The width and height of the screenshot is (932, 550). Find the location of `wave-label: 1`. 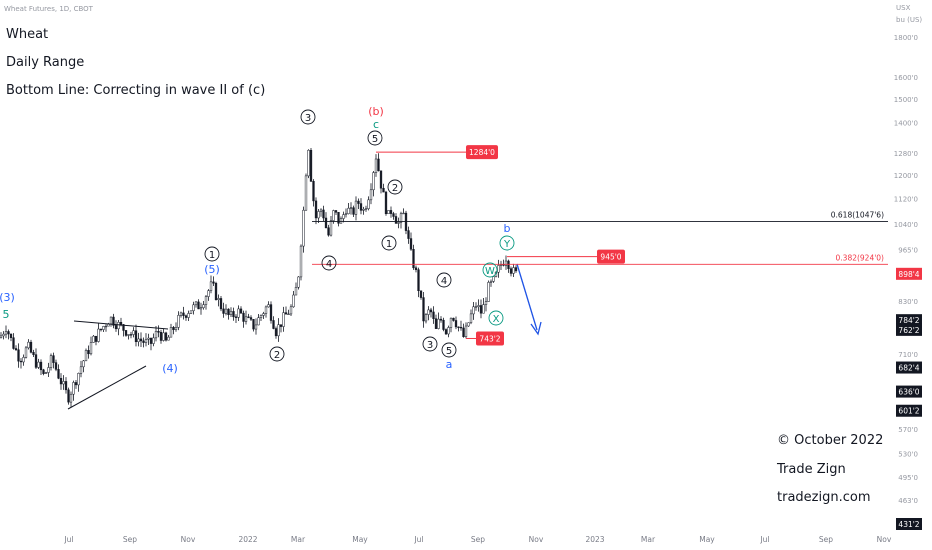

wave-label: 1 is located at coordinates (389, 244).